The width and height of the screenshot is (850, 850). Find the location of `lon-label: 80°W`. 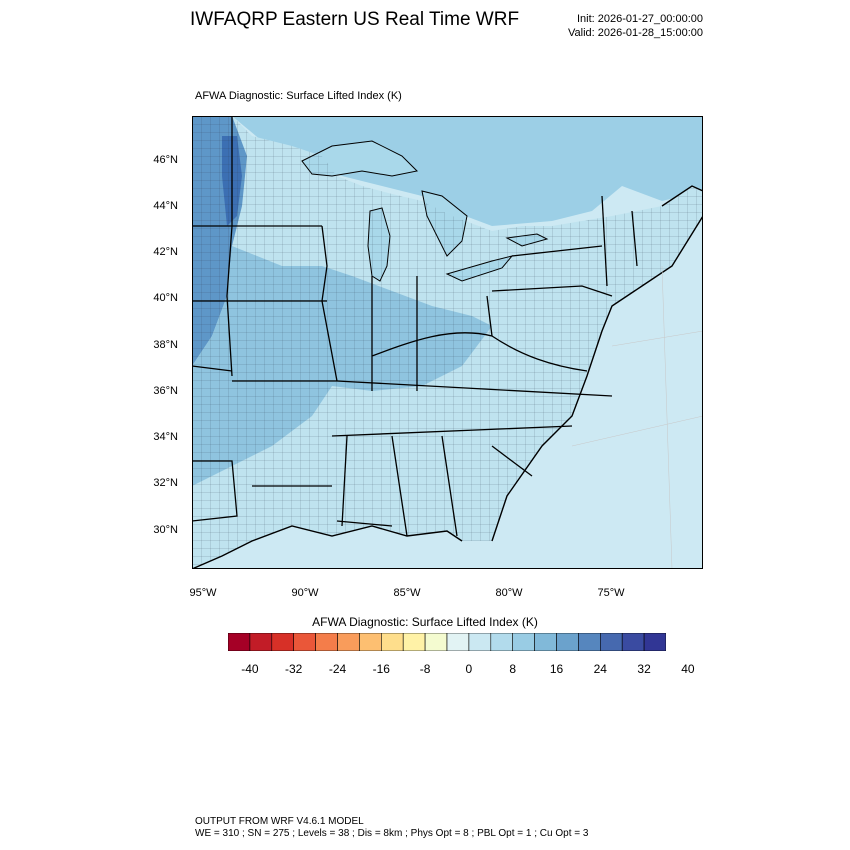

lon-label: 80°W is located at coordinates (509, 593).